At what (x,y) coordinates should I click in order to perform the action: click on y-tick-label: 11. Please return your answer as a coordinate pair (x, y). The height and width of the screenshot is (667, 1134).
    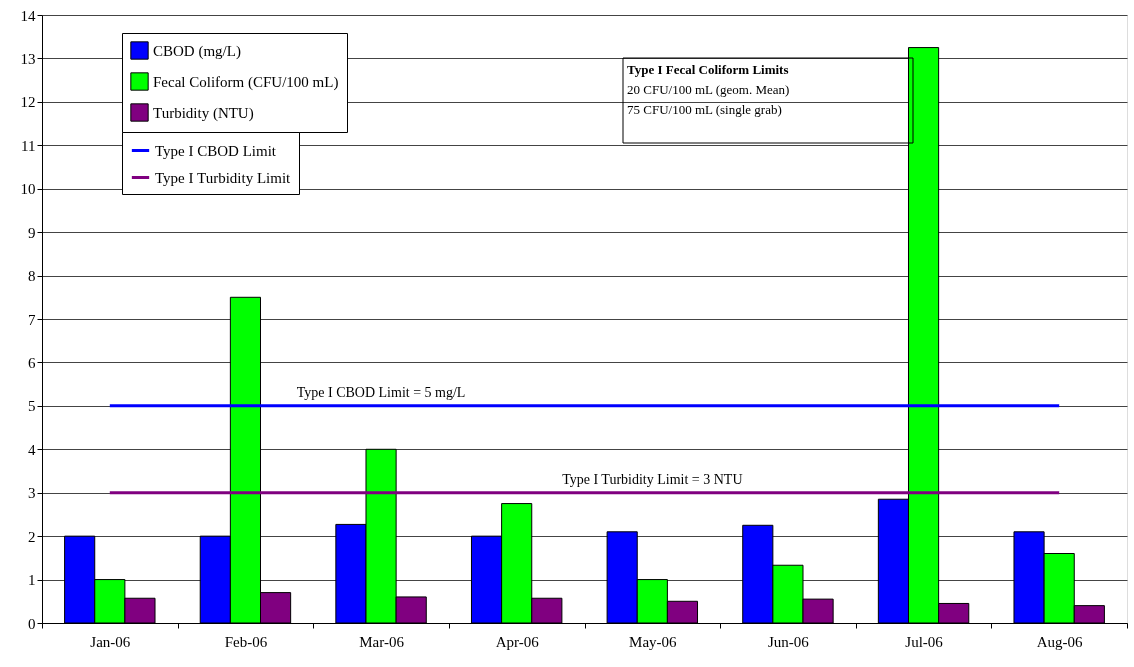
    Looking at the image, I should click on (28, 145).